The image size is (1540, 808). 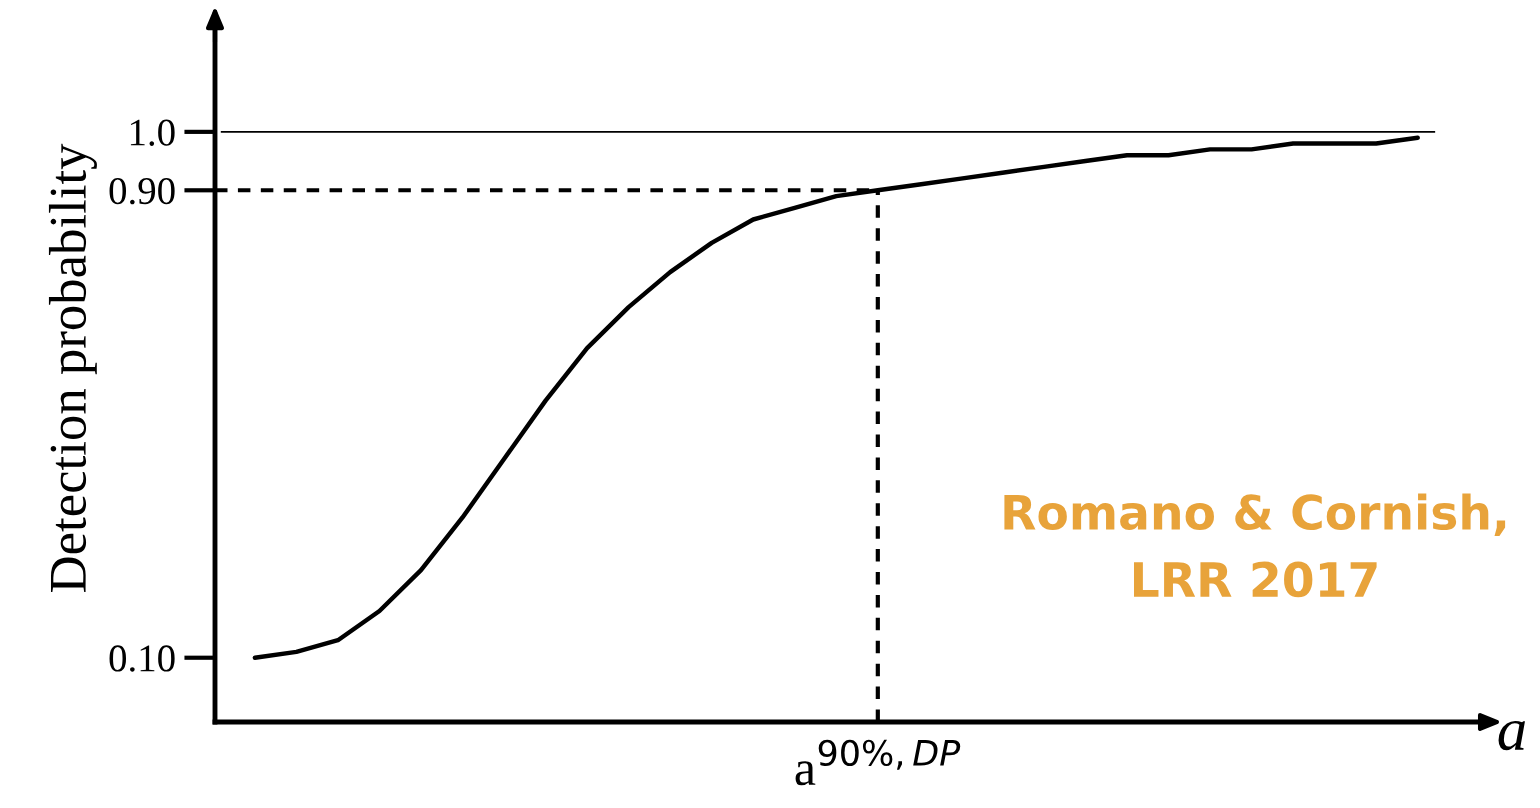 I want to click on y-tick-label: 0.10, so click(x=142, y=658).